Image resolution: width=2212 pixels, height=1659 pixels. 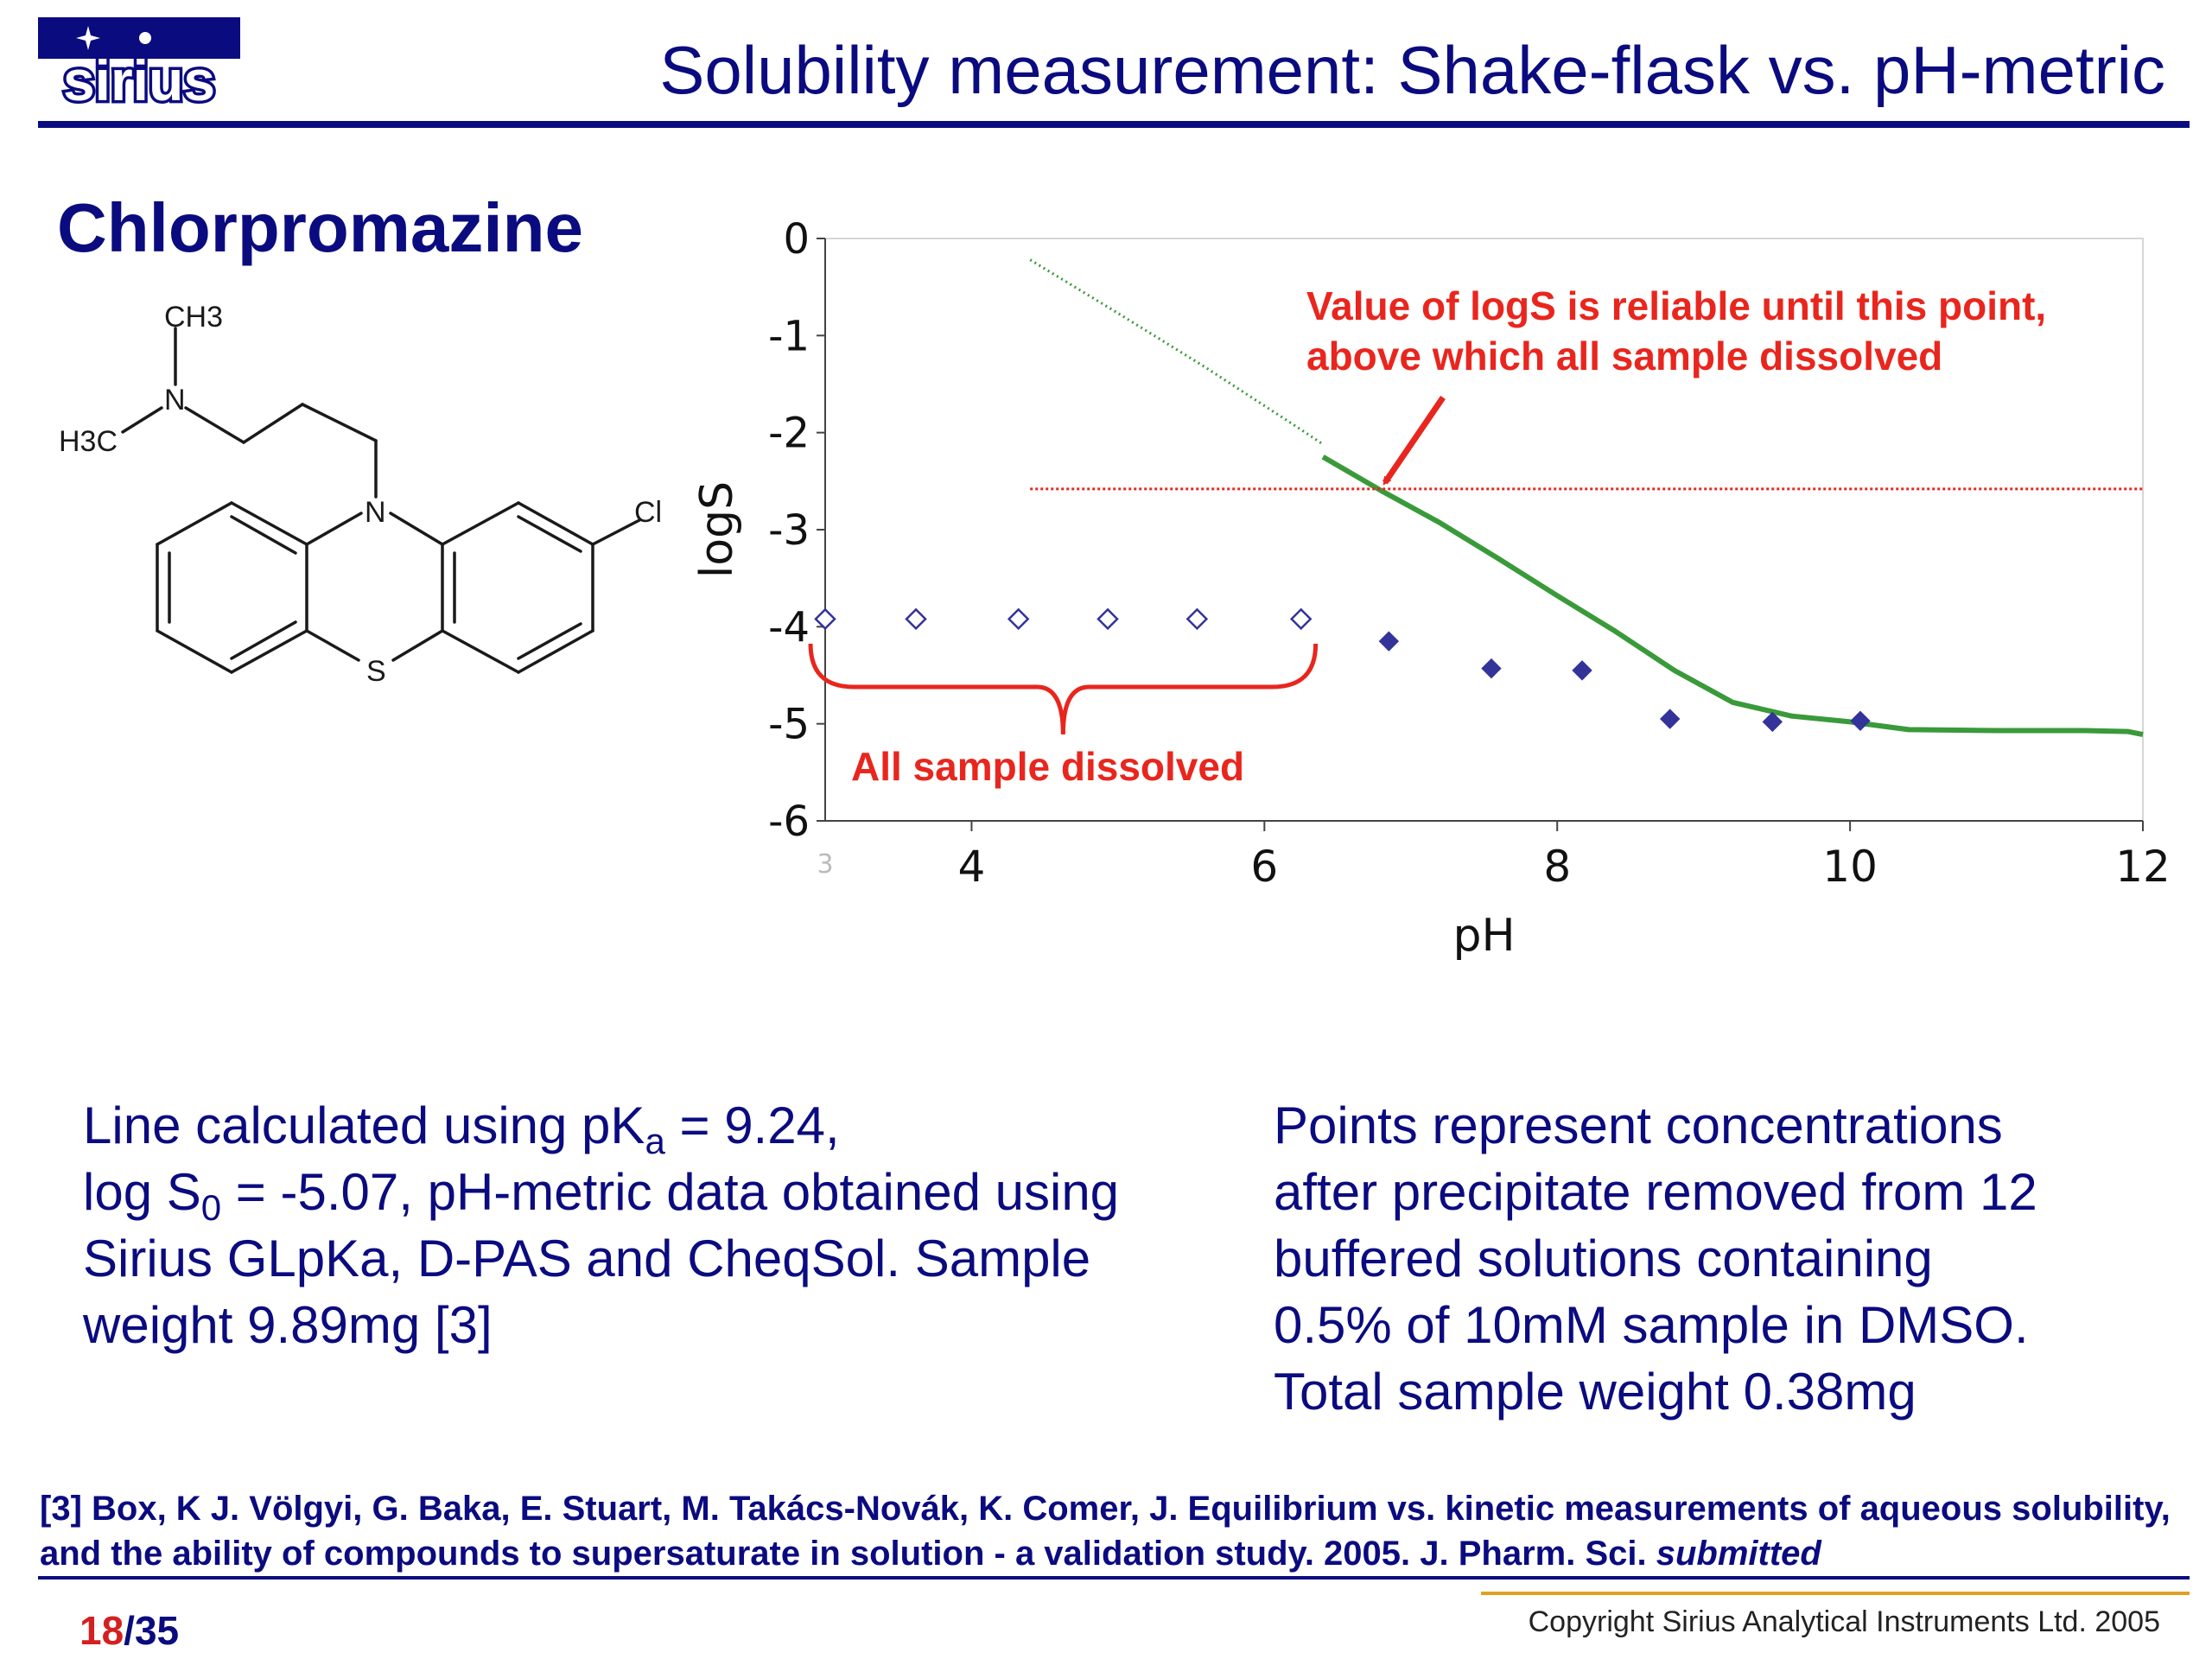 I want to click on caption-text: = -5.07, pH-metric data obtained using, so click(x=670, y=1192).